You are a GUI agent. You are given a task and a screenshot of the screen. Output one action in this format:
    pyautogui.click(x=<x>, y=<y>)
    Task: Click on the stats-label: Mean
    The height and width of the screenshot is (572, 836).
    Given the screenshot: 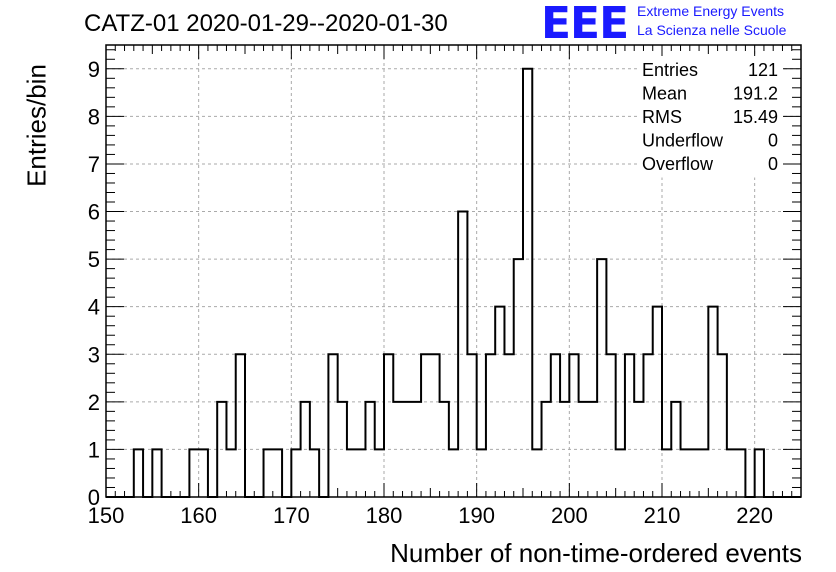 What is the action you would take?
    pyautogui.click(x=664, y=94)
    